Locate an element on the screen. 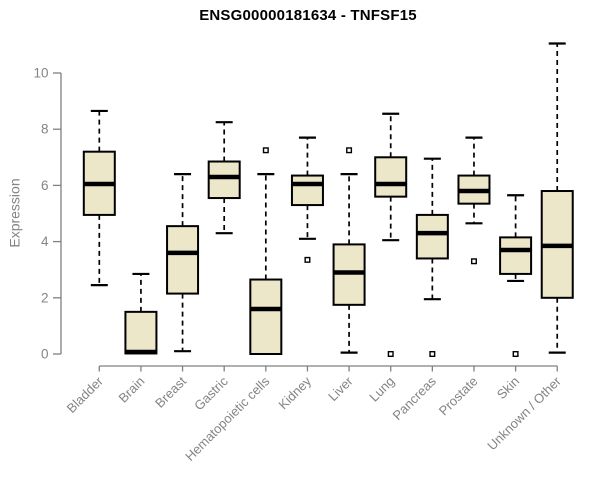  boxplot-brain is located at coordinates (141, 313).